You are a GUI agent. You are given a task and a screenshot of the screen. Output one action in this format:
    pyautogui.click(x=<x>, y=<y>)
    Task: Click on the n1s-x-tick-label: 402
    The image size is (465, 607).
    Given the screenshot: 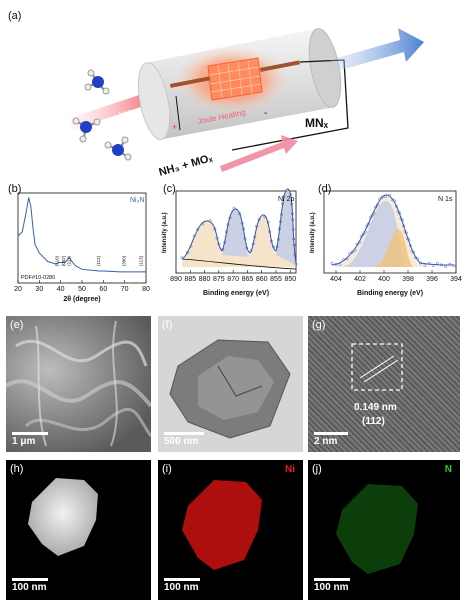 What is the action you would take?
    pyautogui.click(x=360, y=279)
    